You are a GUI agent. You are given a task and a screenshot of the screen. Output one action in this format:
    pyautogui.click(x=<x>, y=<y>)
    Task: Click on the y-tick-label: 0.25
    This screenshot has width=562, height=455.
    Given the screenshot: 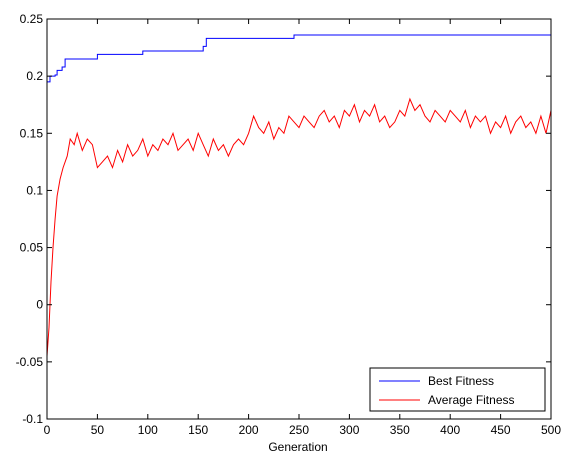 What is the action you would take?
    pyautogui.click(x=32, y=19)
    